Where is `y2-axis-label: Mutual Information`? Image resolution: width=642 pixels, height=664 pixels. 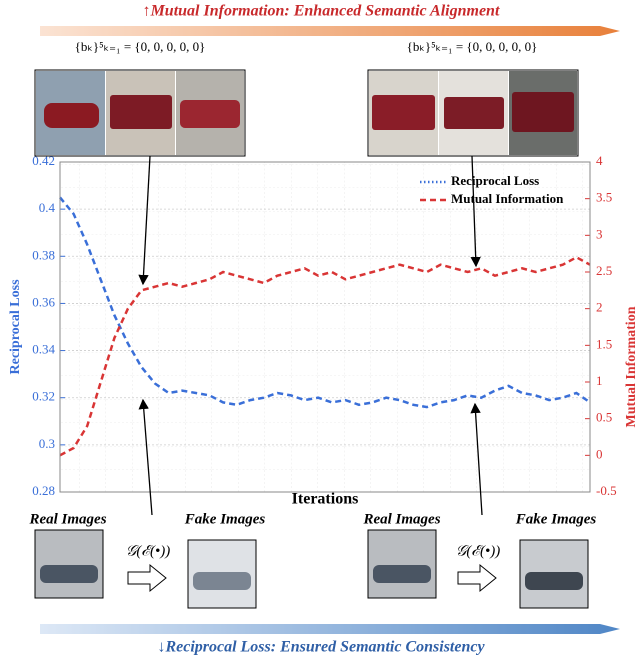 y2-axis-label: Mutual Information is located at coordinates (631, 366).